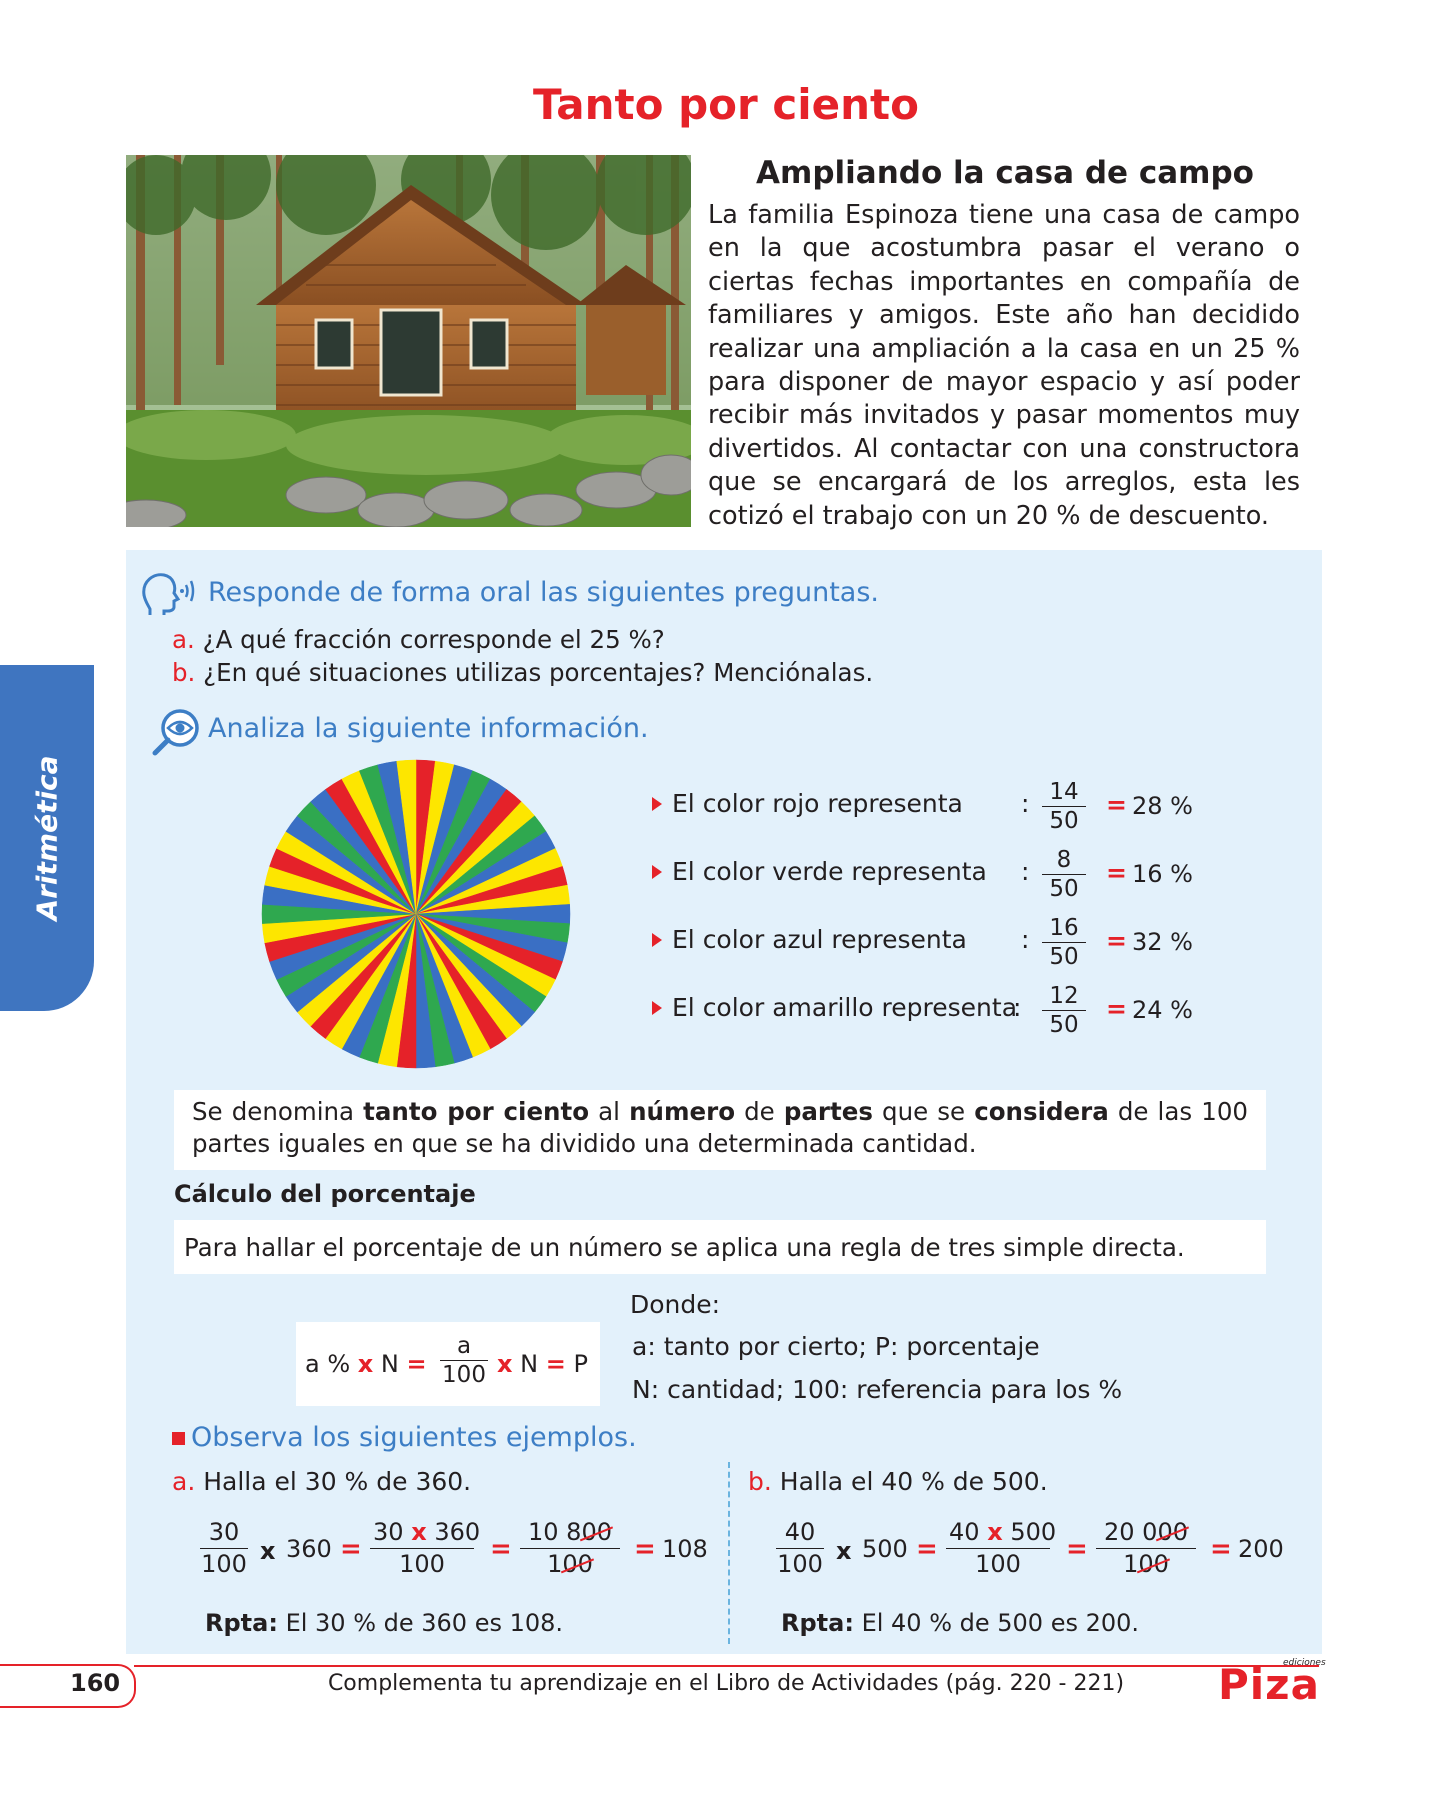 The width and height of the screenshot is (1452, 1800). What do you see at coordinates (1146, 1533) in the screenshot?
I see `numerator: 20 000` at bounding box center [1146, 1533].